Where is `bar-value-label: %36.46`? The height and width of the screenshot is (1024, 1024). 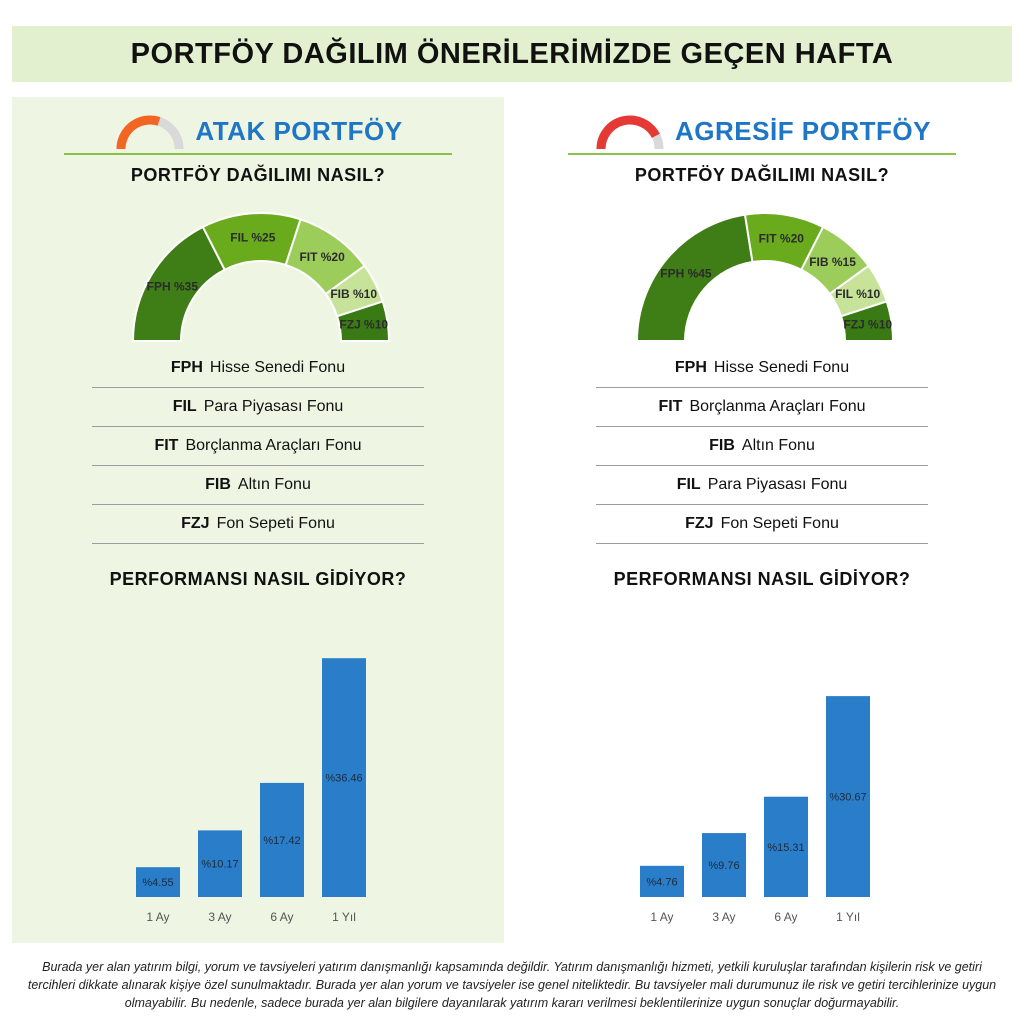
bar-value-label: %36.46 is located at coordinates (343, 779).